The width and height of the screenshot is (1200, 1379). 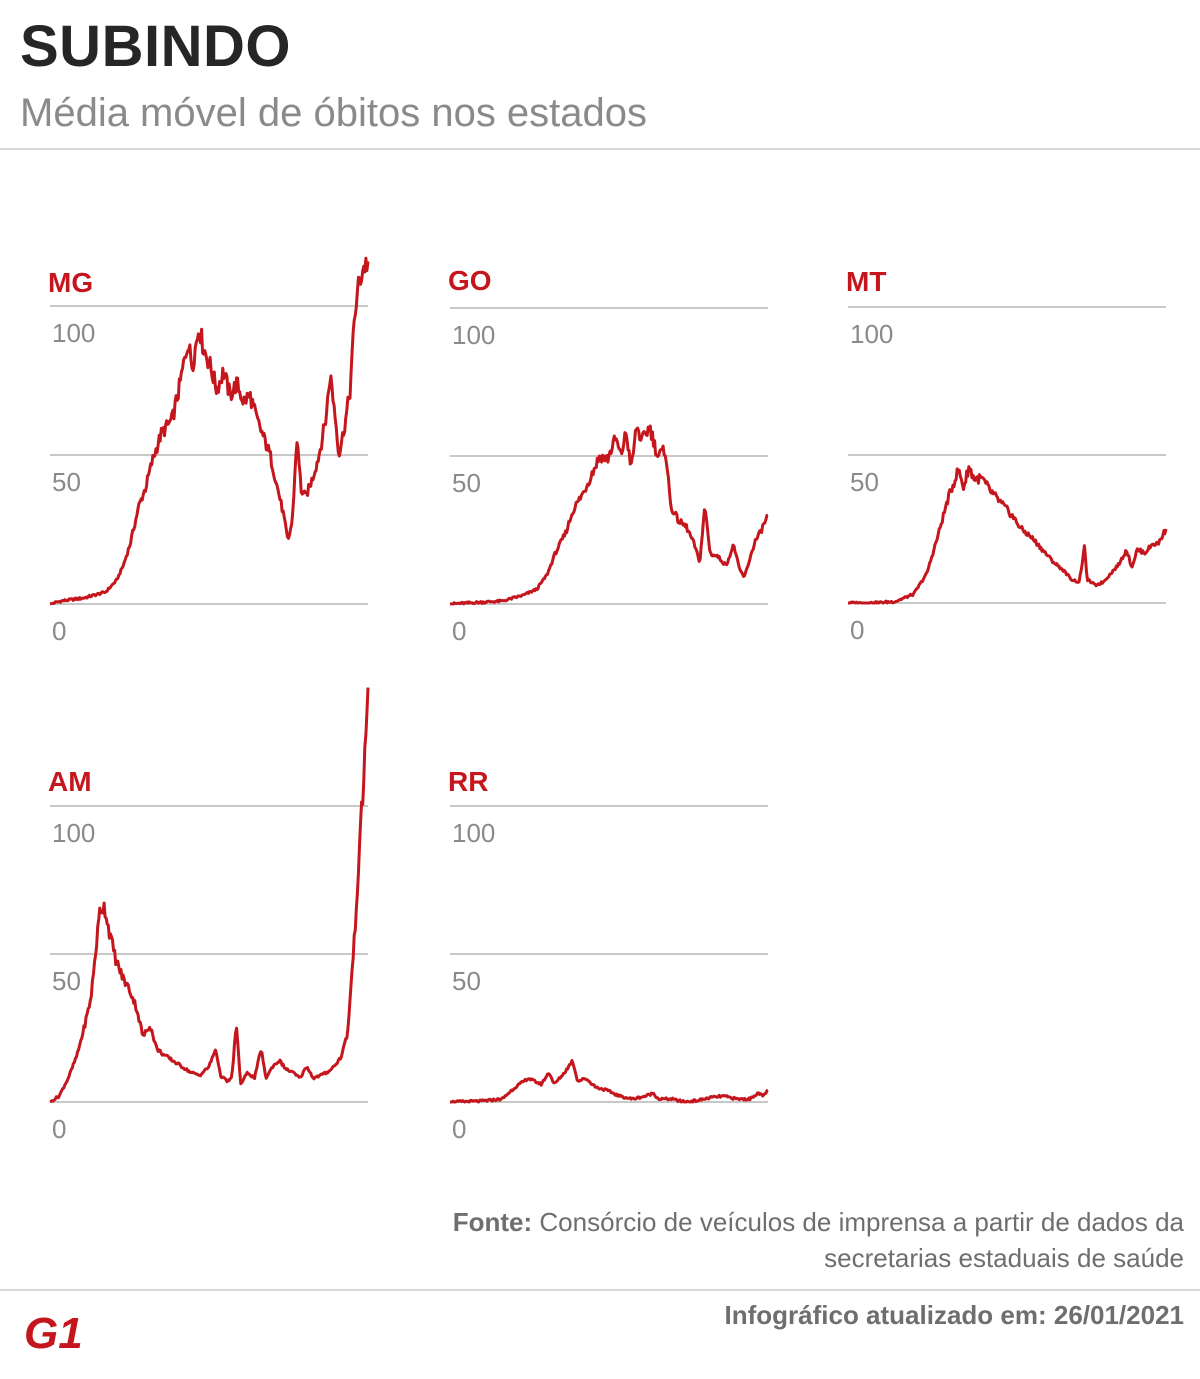 What do you see at coordinates (866, 281) in the screenshot?
I see `state-label-mt: MT` at bounding box center [866, 281].